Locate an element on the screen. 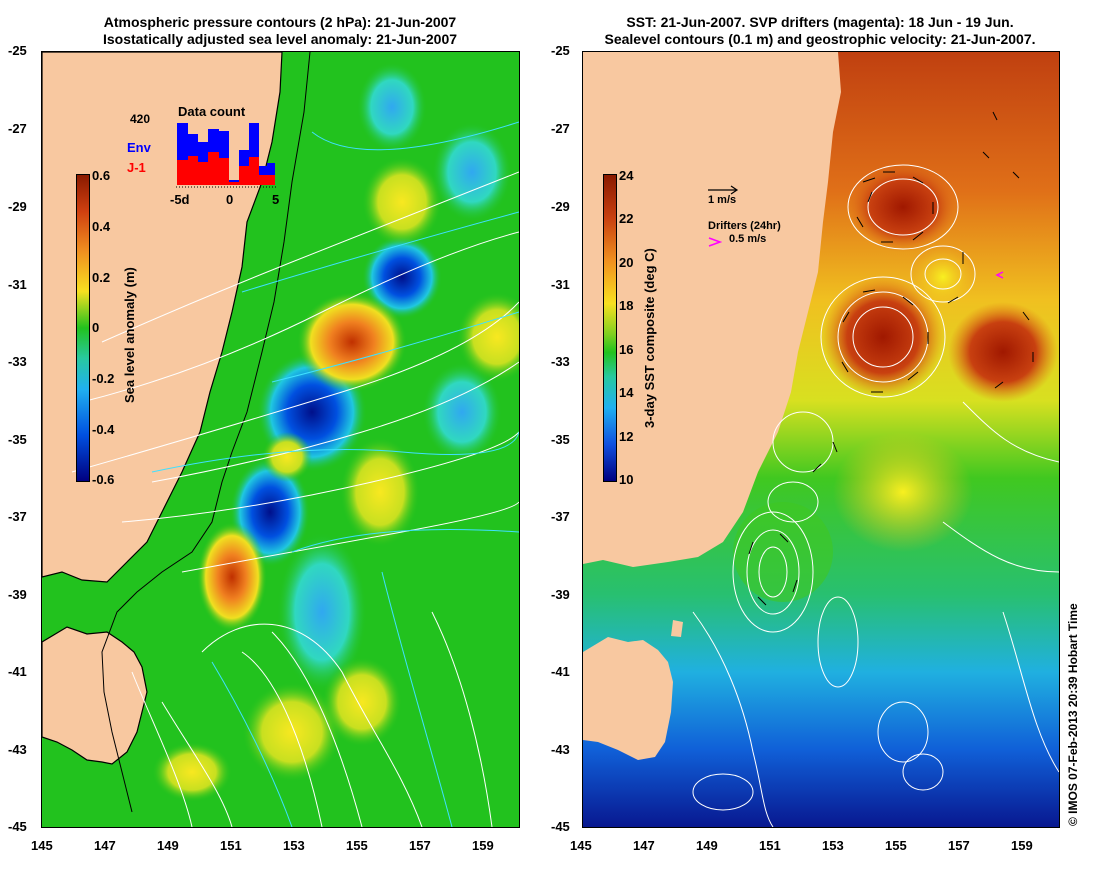 This screenshot has width=1100, height=870. velocity-legend-arrow is located at coordinates (724, 191).